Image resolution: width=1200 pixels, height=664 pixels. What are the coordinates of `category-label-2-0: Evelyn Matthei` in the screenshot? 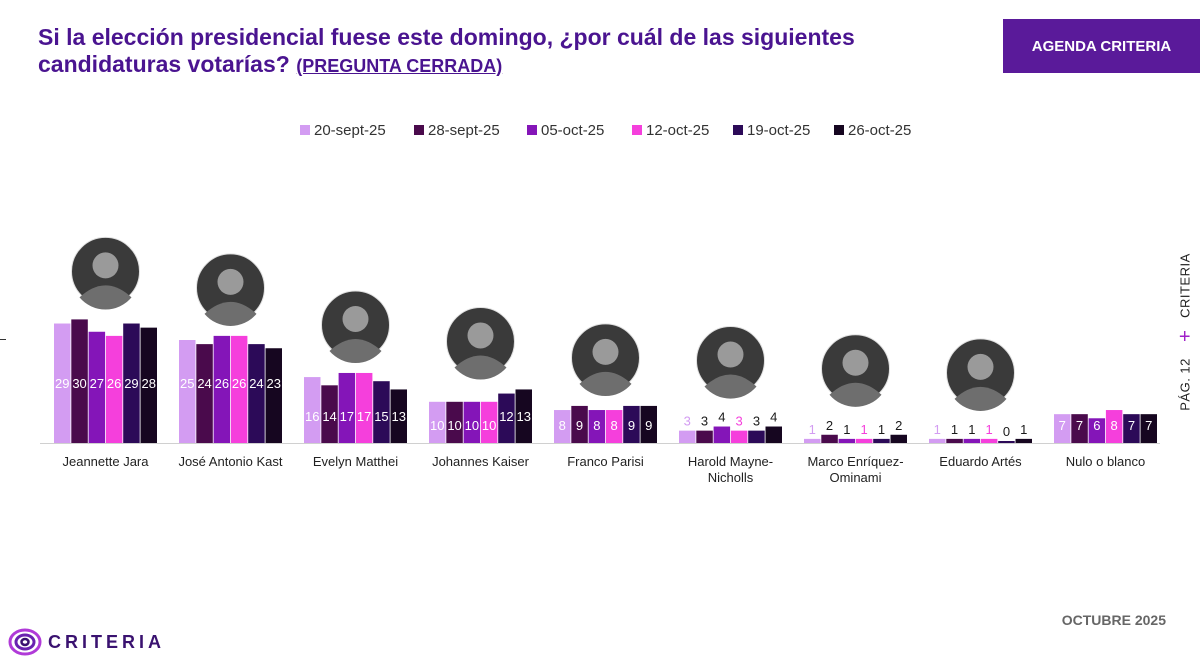 It's located at (355, 461).